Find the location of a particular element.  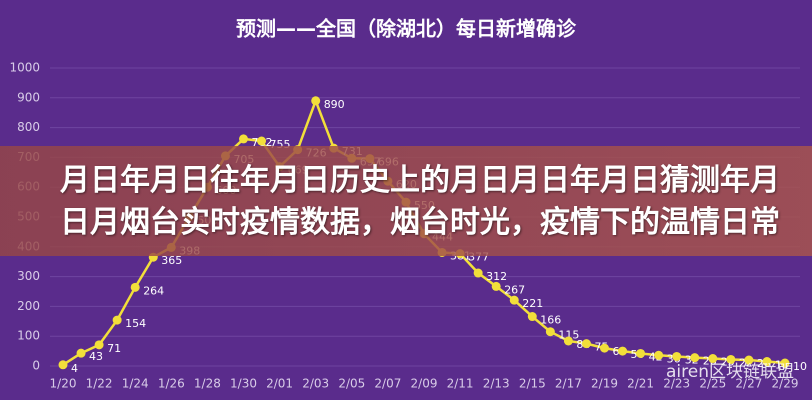

x-tick-label: 2/11 is located at coordinates (460, 384).